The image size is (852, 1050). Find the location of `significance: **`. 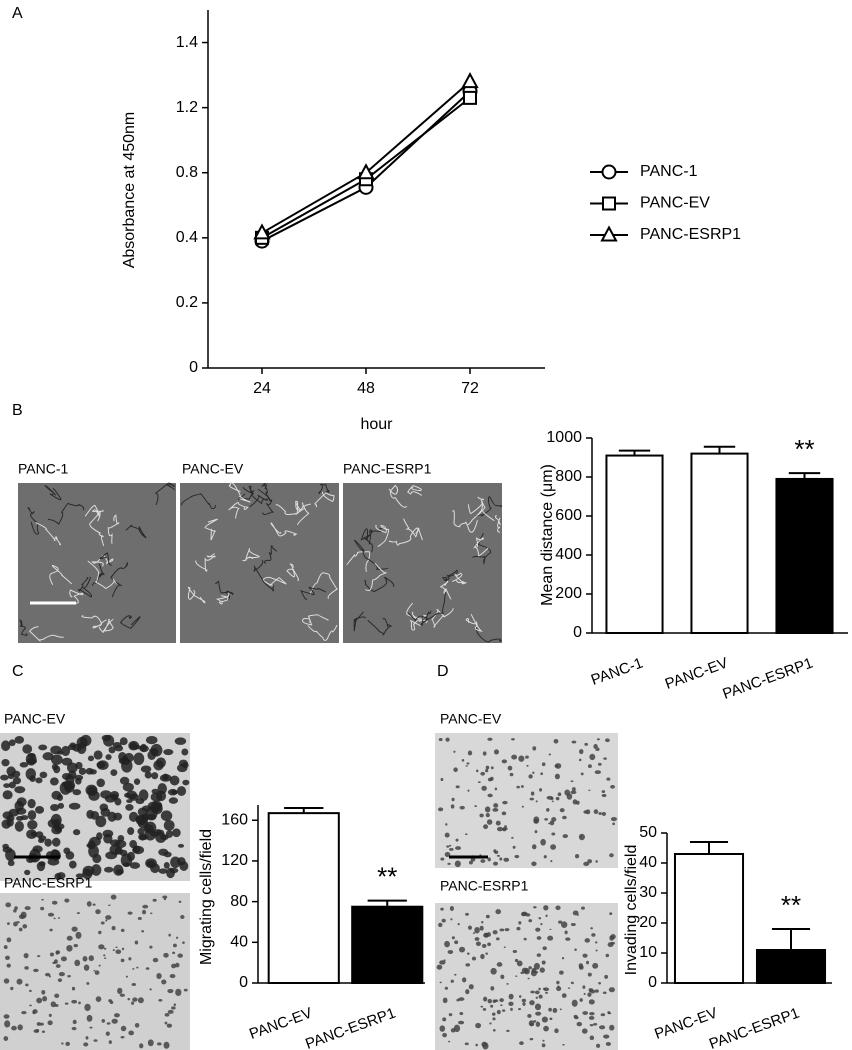

significance: ** is located at coordinates (387, 876).